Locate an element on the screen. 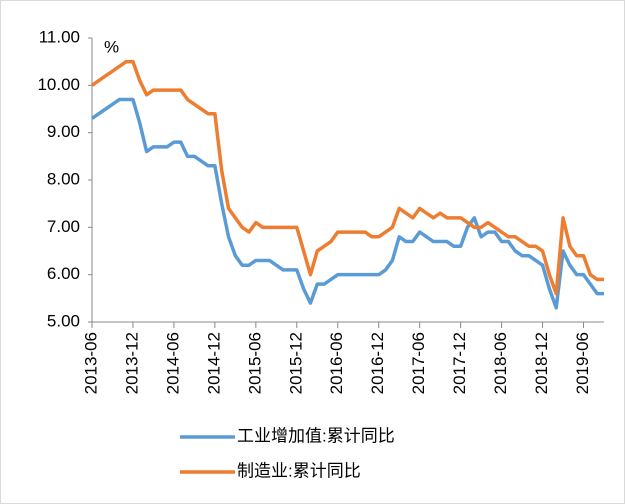 The width and height of the screenshot is (625, 504). x-tick-label: 2016-06 is located at coordinates (336, 363).